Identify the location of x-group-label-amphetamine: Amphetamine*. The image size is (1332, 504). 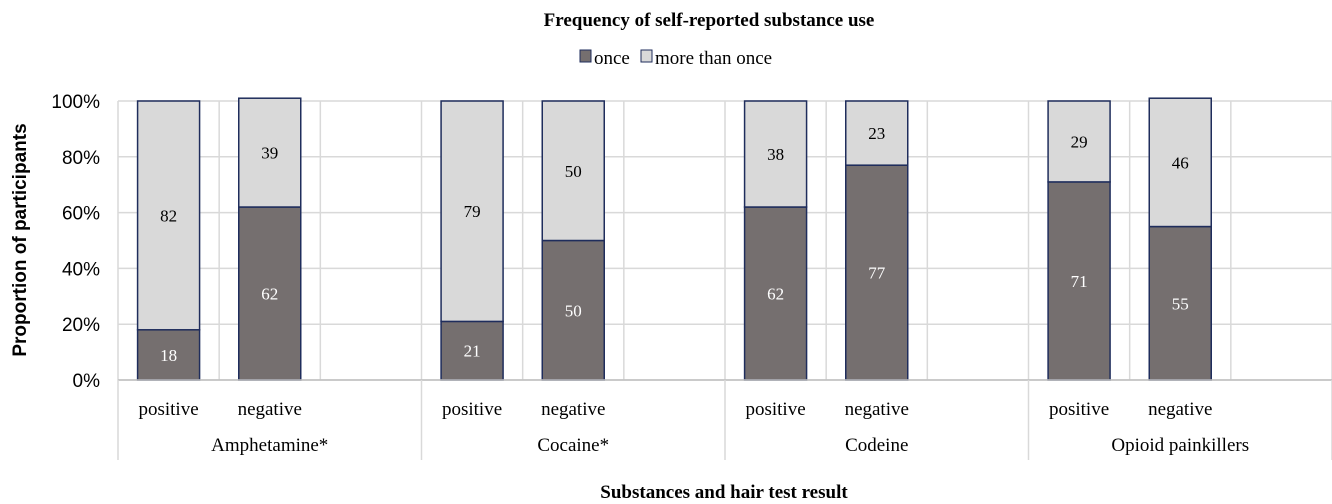
(269, 445).